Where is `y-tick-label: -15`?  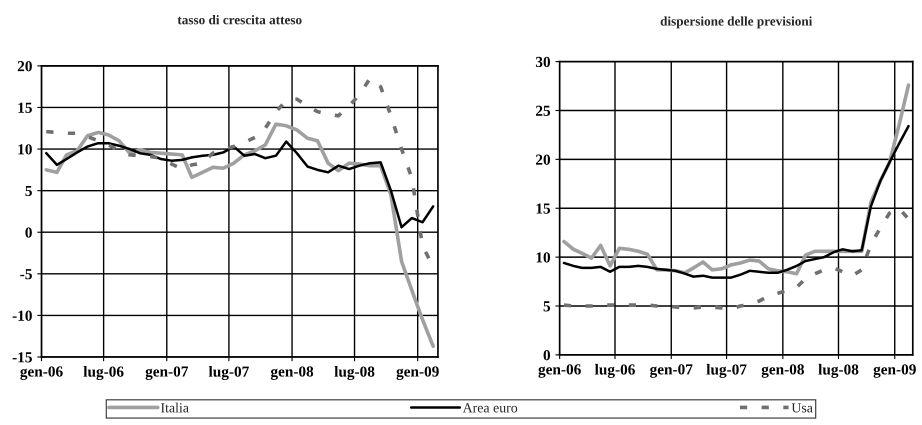 y-tick-label: -15 is located at coordinates (22, 357).